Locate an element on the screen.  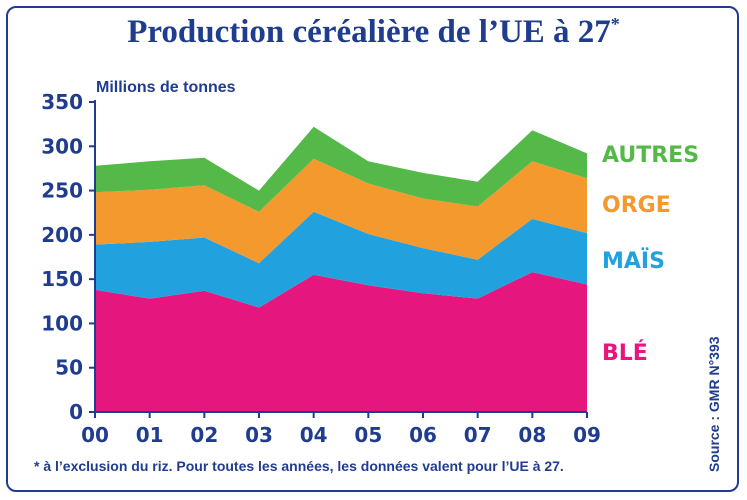
x-tick-label: 05 is located at coordinates (368, 435).